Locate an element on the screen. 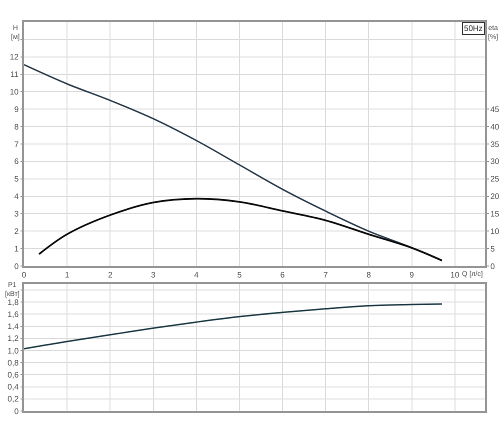 This screenshot has width=500, height=438. x-tick-label: 2 is located at coordinates (110, 275).